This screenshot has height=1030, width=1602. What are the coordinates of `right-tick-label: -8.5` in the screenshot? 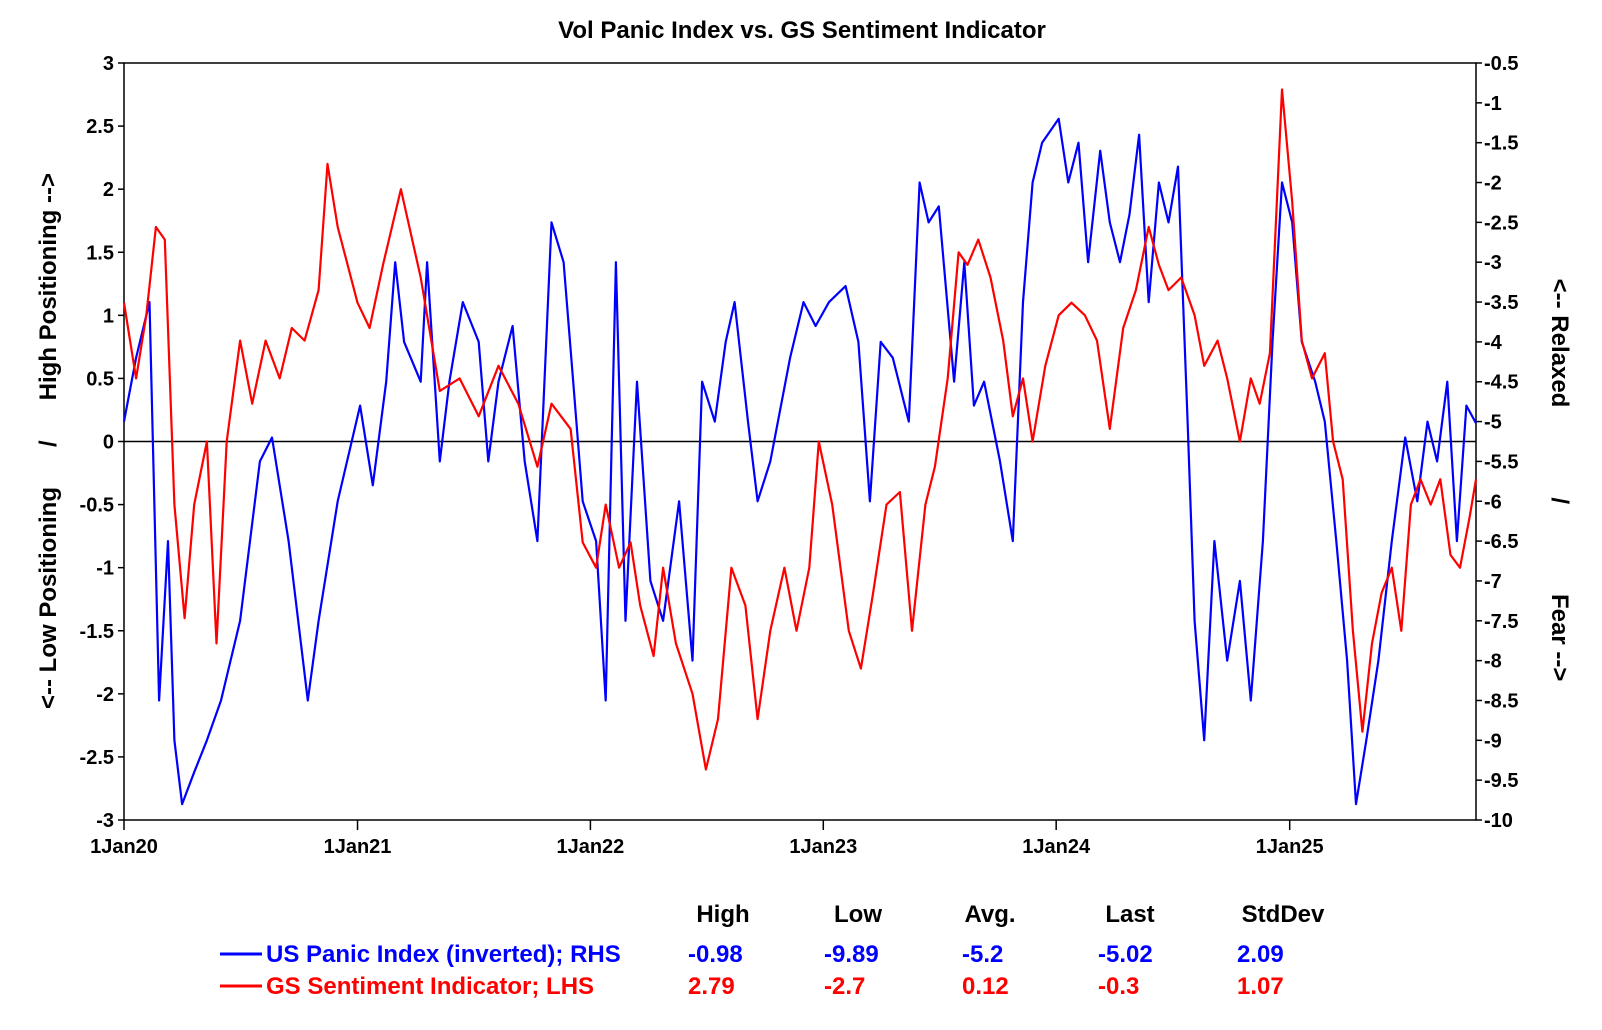 It's located at (1501, 701).